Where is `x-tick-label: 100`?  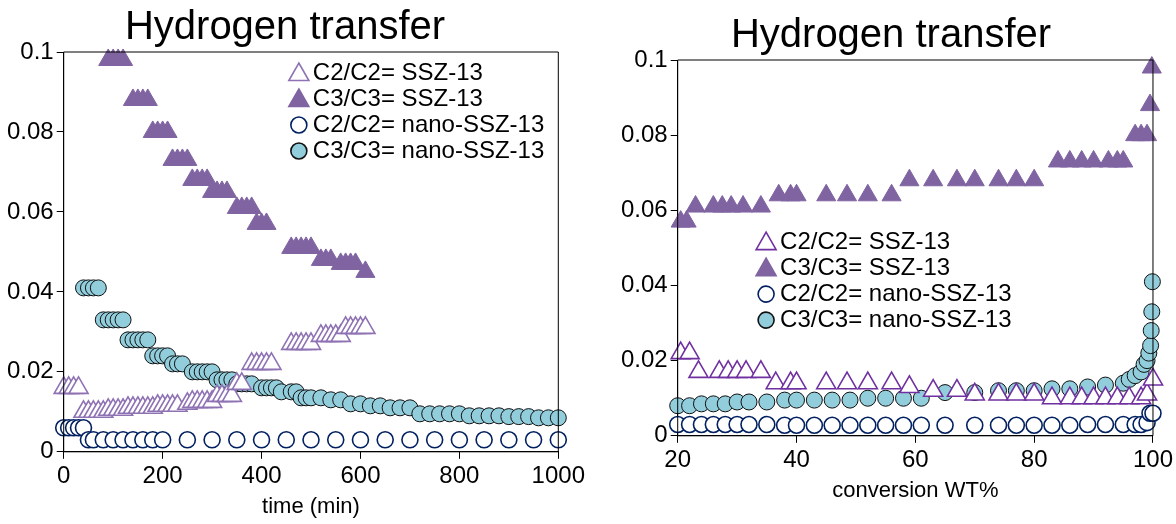
x-tick-label: 100 is located at coordinates (1152, 458).